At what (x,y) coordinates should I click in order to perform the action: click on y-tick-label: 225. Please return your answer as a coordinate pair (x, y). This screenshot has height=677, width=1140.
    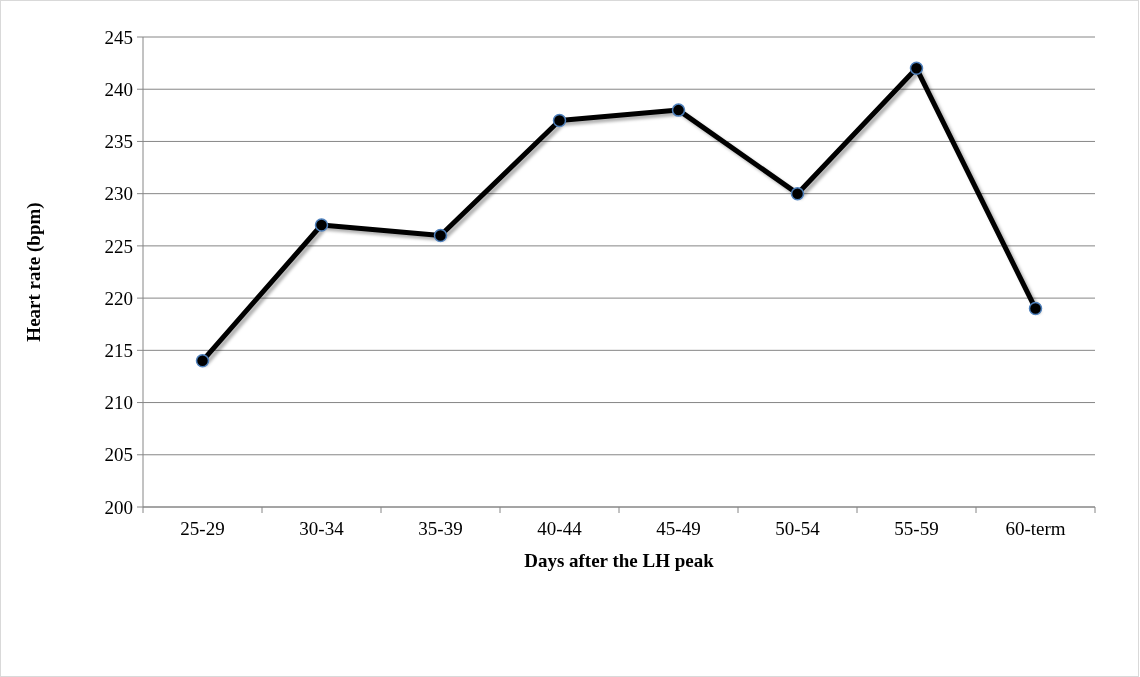
    Looking at the image, I should click on (118, 246).